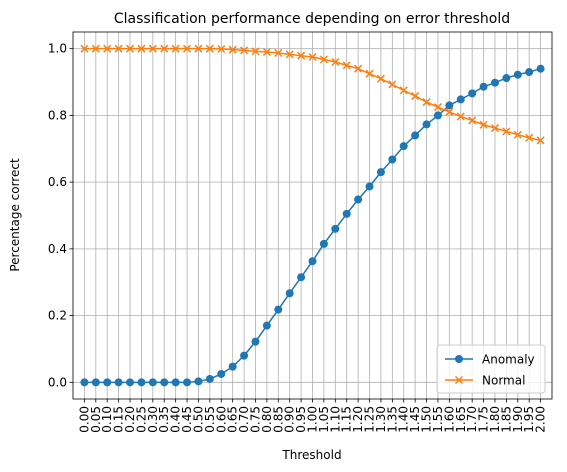  I want to click on x-tick-label: 1.85, so click(506, 419).